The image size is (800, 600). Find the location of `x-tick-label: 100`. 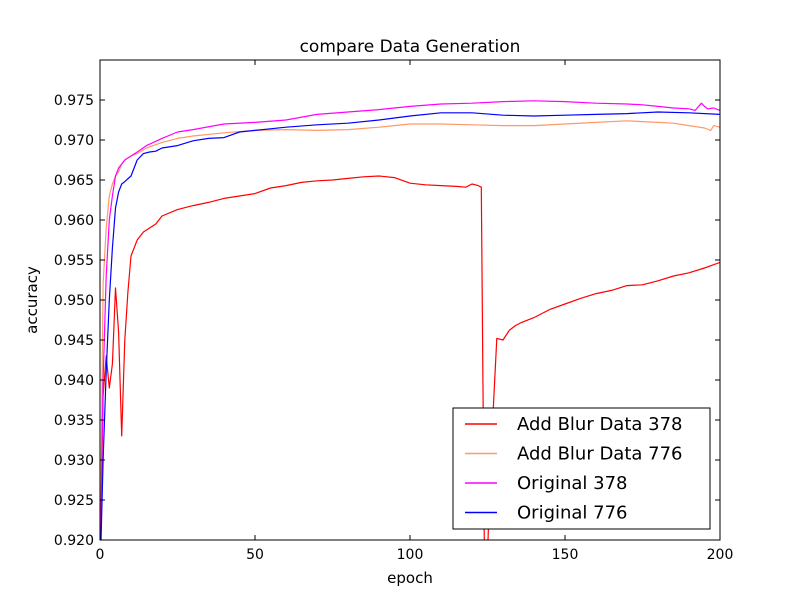

x-tick-label: 100 is located at coordinates (410, 555).